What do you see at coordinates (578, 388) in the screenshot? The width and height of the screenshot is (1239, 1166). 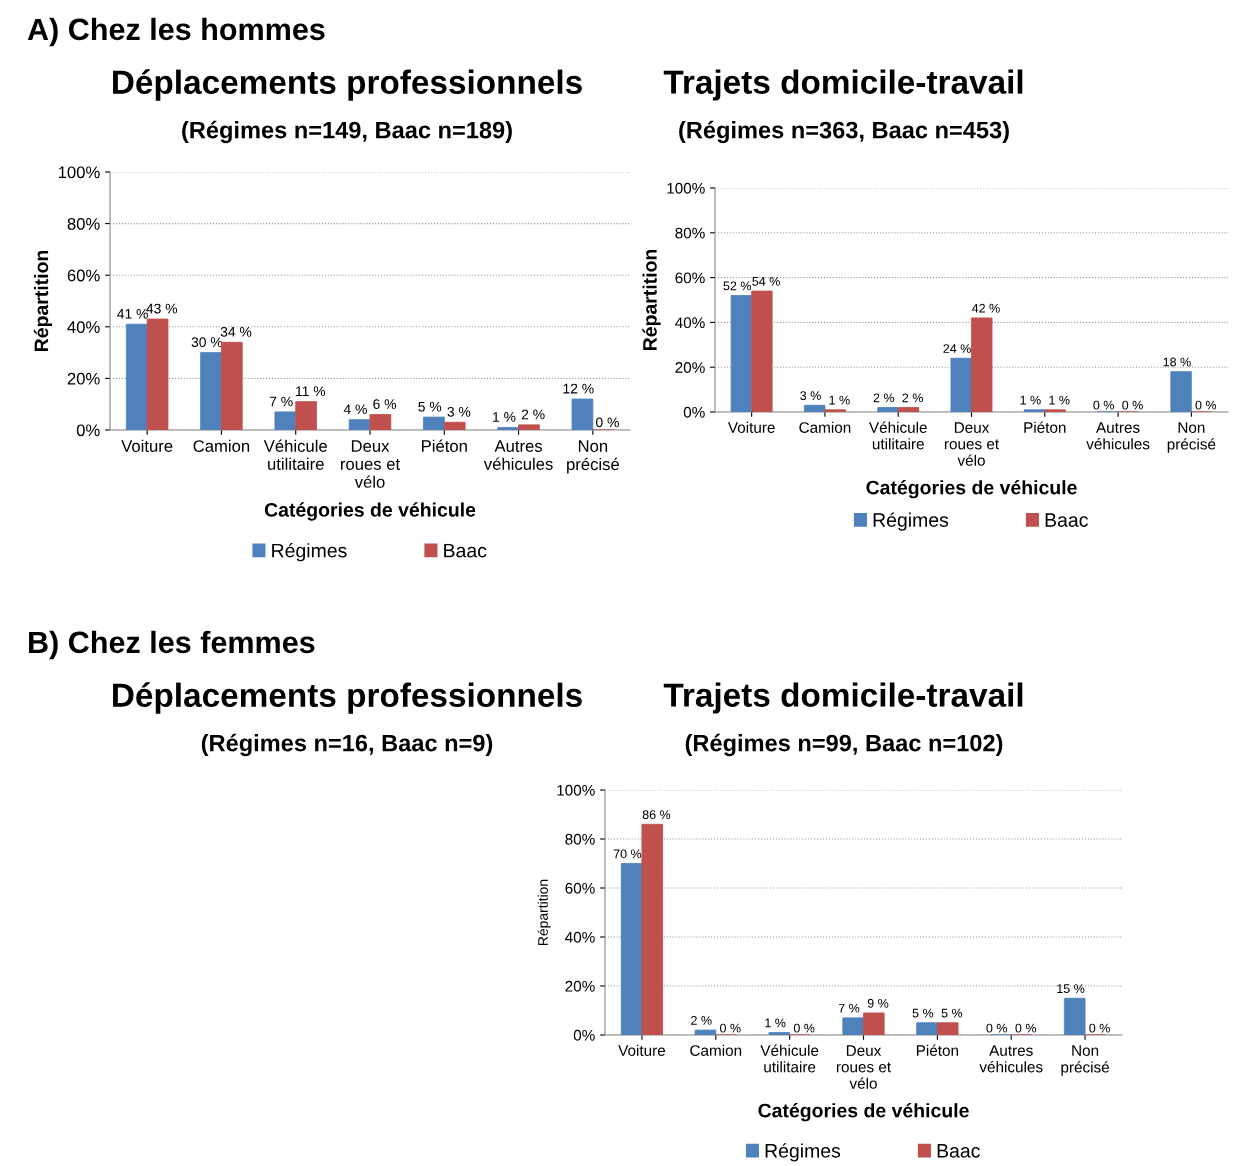 I see `data-label: 12 %` at bounding box center [578, 388].